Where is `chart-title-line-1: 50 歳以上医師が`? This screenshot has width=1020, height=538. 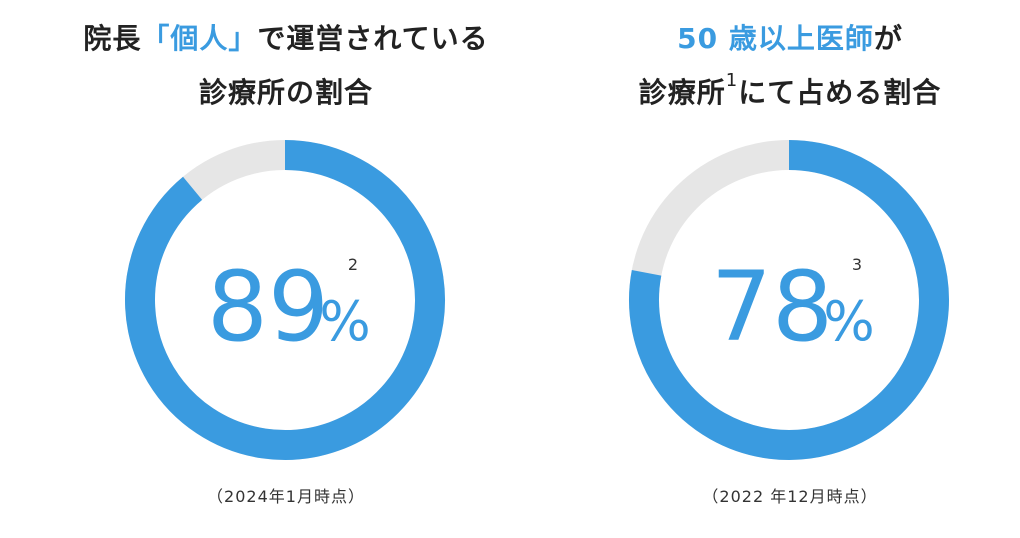
chart-title-line-1: 50 歳以上医師が is located at coordinates (775, 39).